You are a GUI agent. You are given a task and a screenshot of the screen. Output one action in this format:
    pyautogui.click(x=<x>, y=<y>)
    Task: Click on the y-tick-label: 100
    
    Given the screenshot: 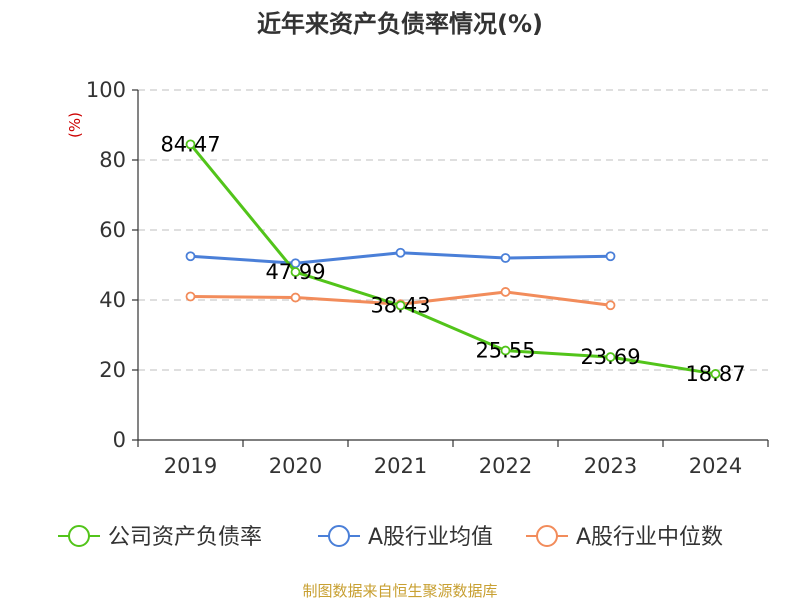 What is the action you would take?
    pyautogui.click(x=106, y=90)
    